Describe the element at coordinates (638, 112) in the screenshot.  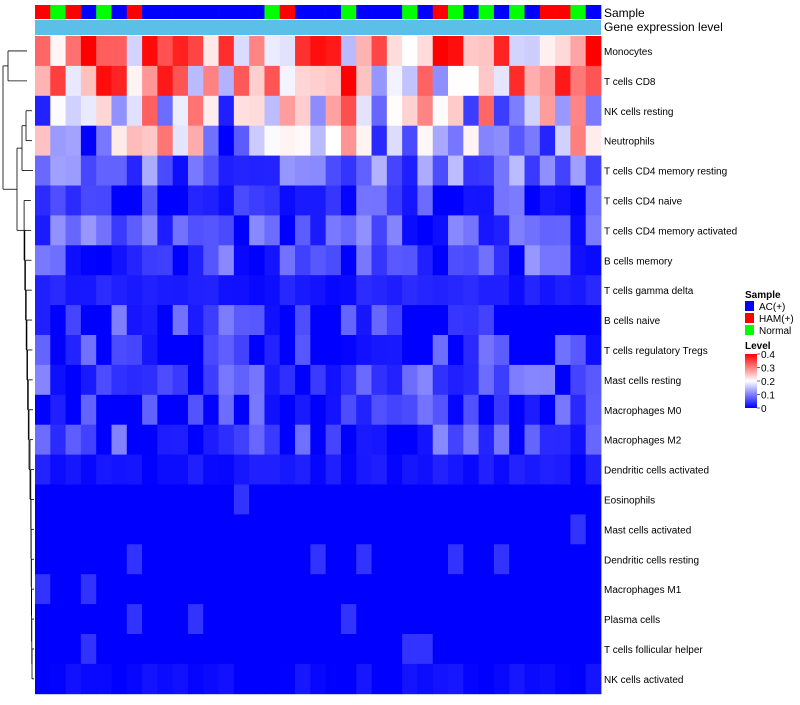
I see `row-label: NK cells resting` at that location.